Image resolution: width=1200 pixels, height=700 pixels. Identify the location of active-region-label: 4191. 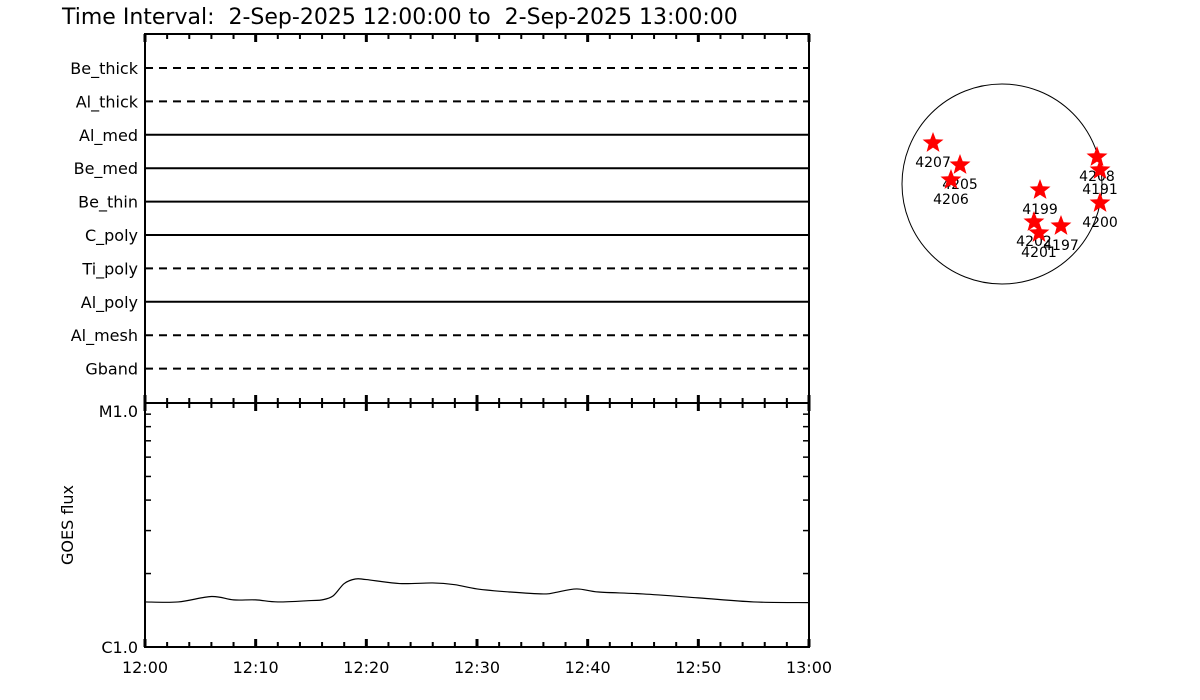
(1100, 190).